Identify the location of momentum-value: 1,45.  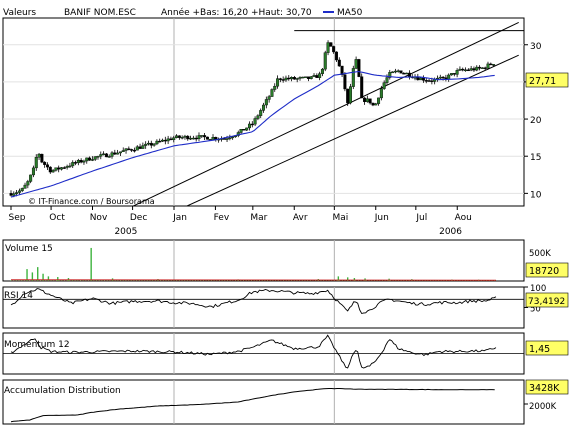
(539, 349).